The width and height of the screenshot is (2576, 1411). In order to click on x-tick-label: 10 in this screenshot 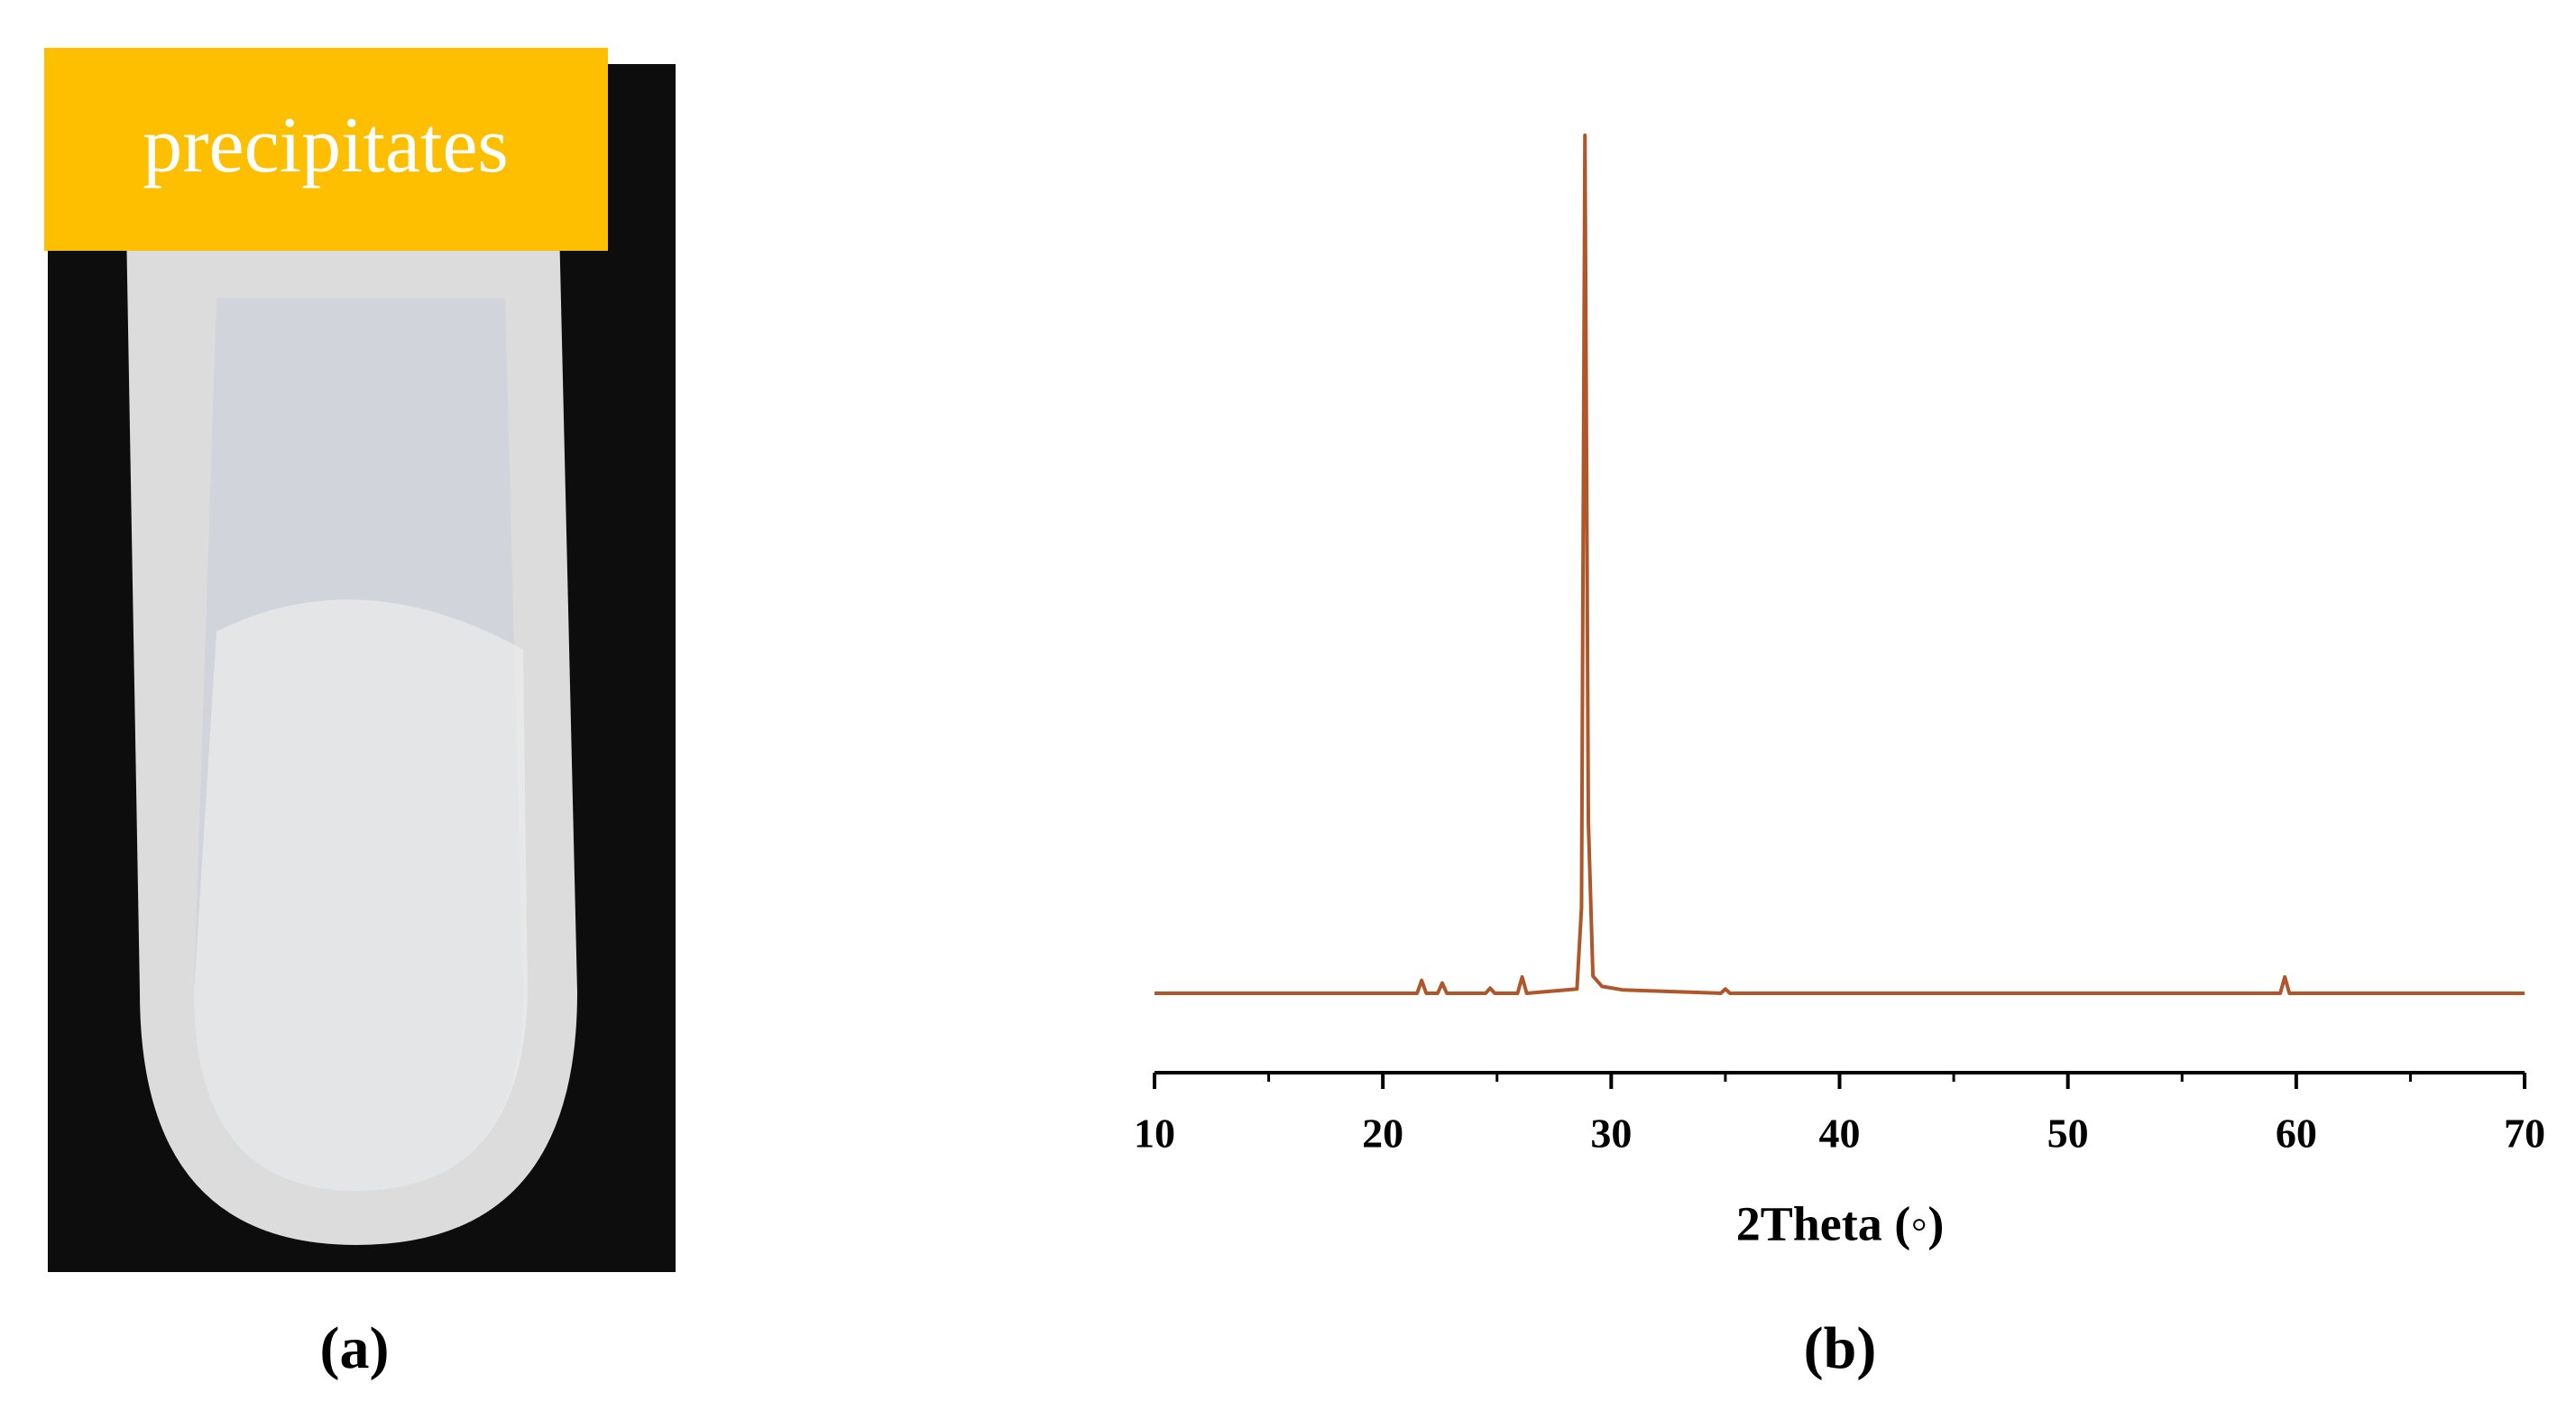, I will do `click(1155, 1134)`.